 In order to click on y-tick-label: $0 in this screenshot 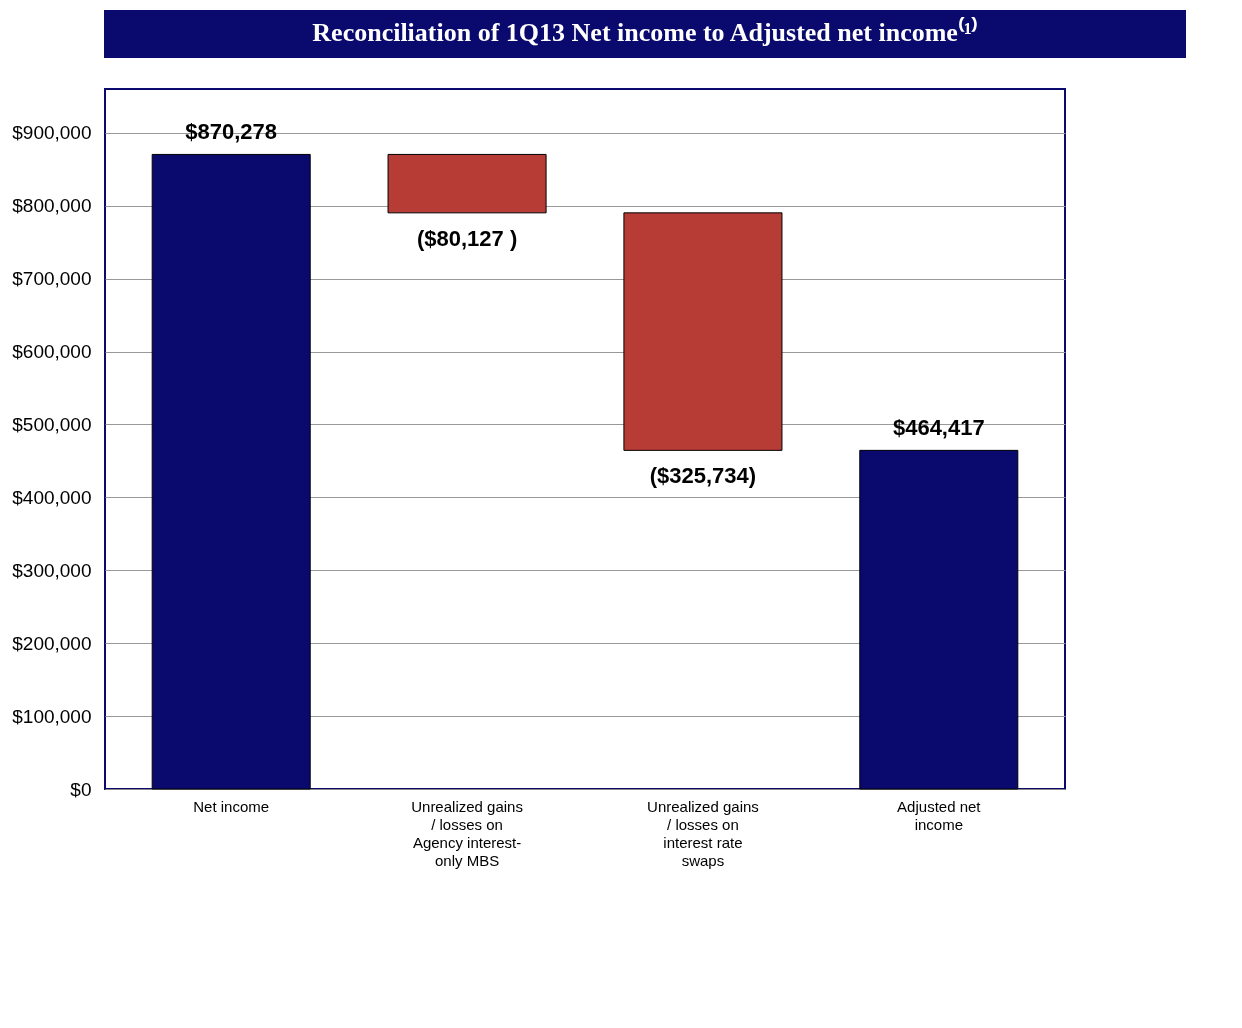, I will do `click(81, 789)`.